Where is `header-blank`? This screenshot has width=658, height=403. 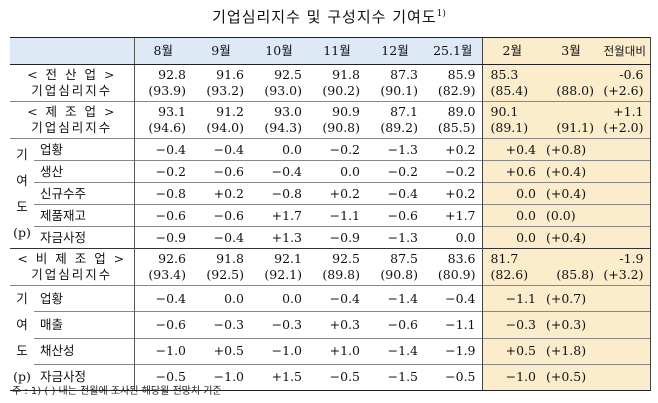 header-blank is located at coordinates (72, 51).